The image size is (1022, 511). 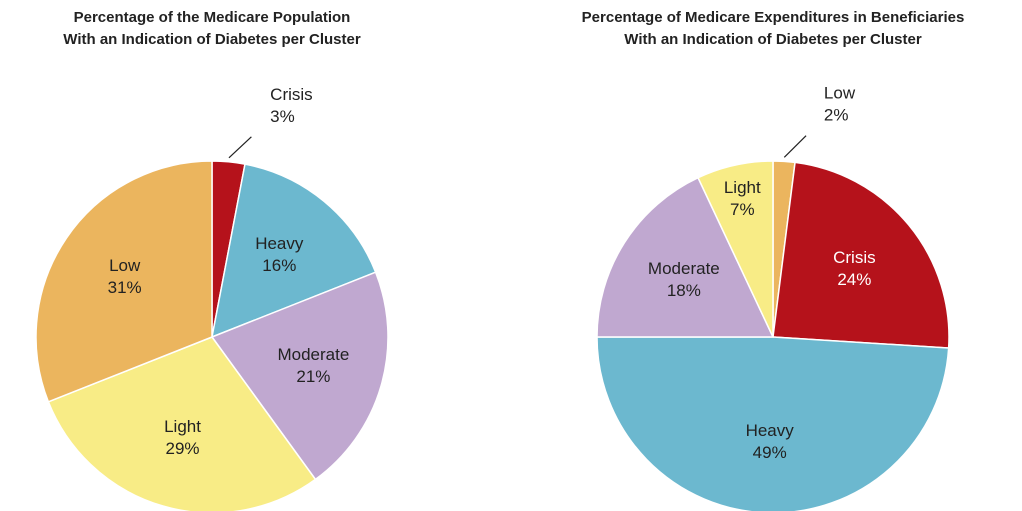 What do you see at coordinates (854, 279) in the screenshot?
I see `slice-value-label: 24%` at bounding box center [854, 279].